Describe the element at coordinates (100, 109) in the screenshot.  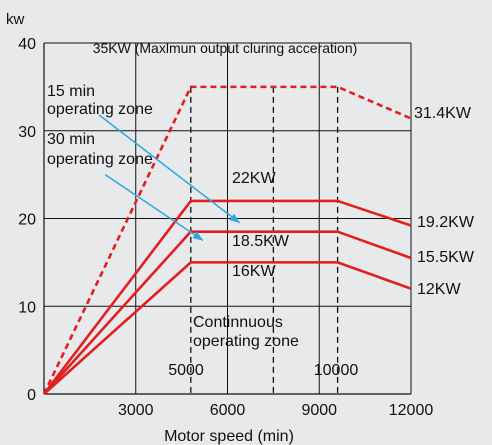
I see `zone15-line2: operating zone` at that location.